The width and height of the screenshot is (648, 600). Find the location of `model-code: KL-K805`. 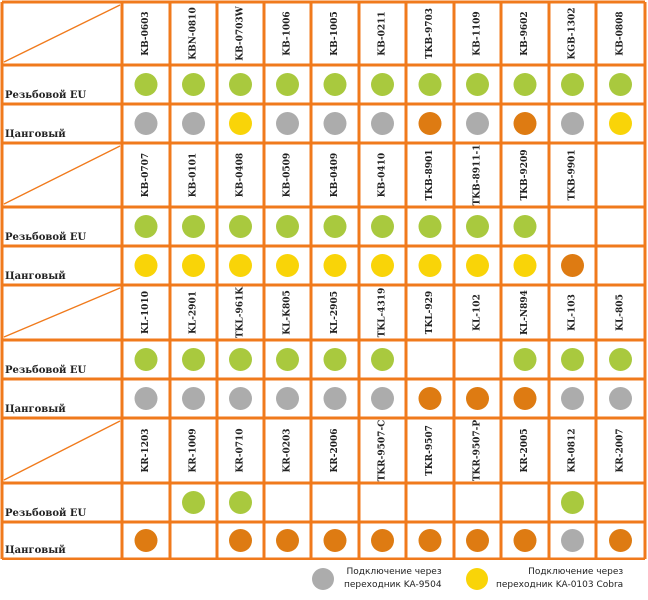

model-code: KL-K805 is located at coordinates (288, 312).